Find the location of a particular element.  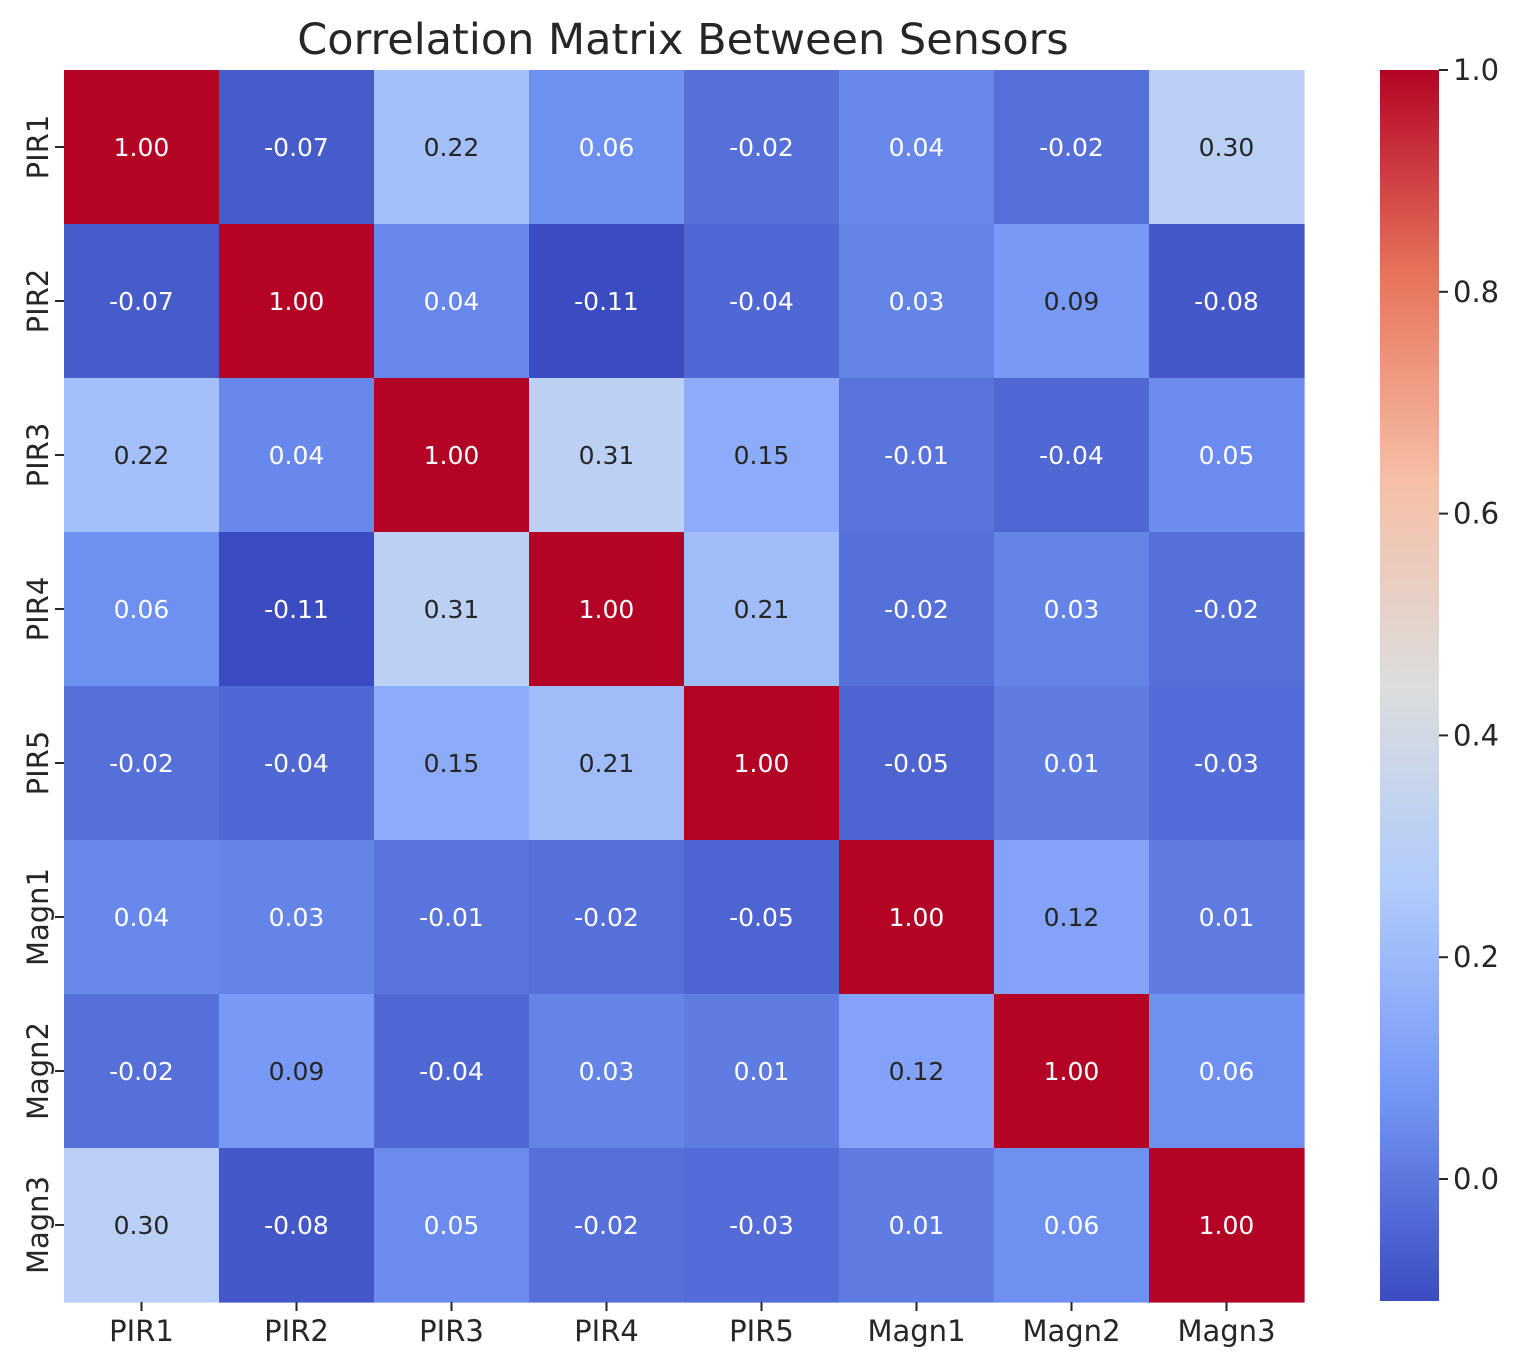

cell-value-label: 0.21 is located at coordinates (607, 763).